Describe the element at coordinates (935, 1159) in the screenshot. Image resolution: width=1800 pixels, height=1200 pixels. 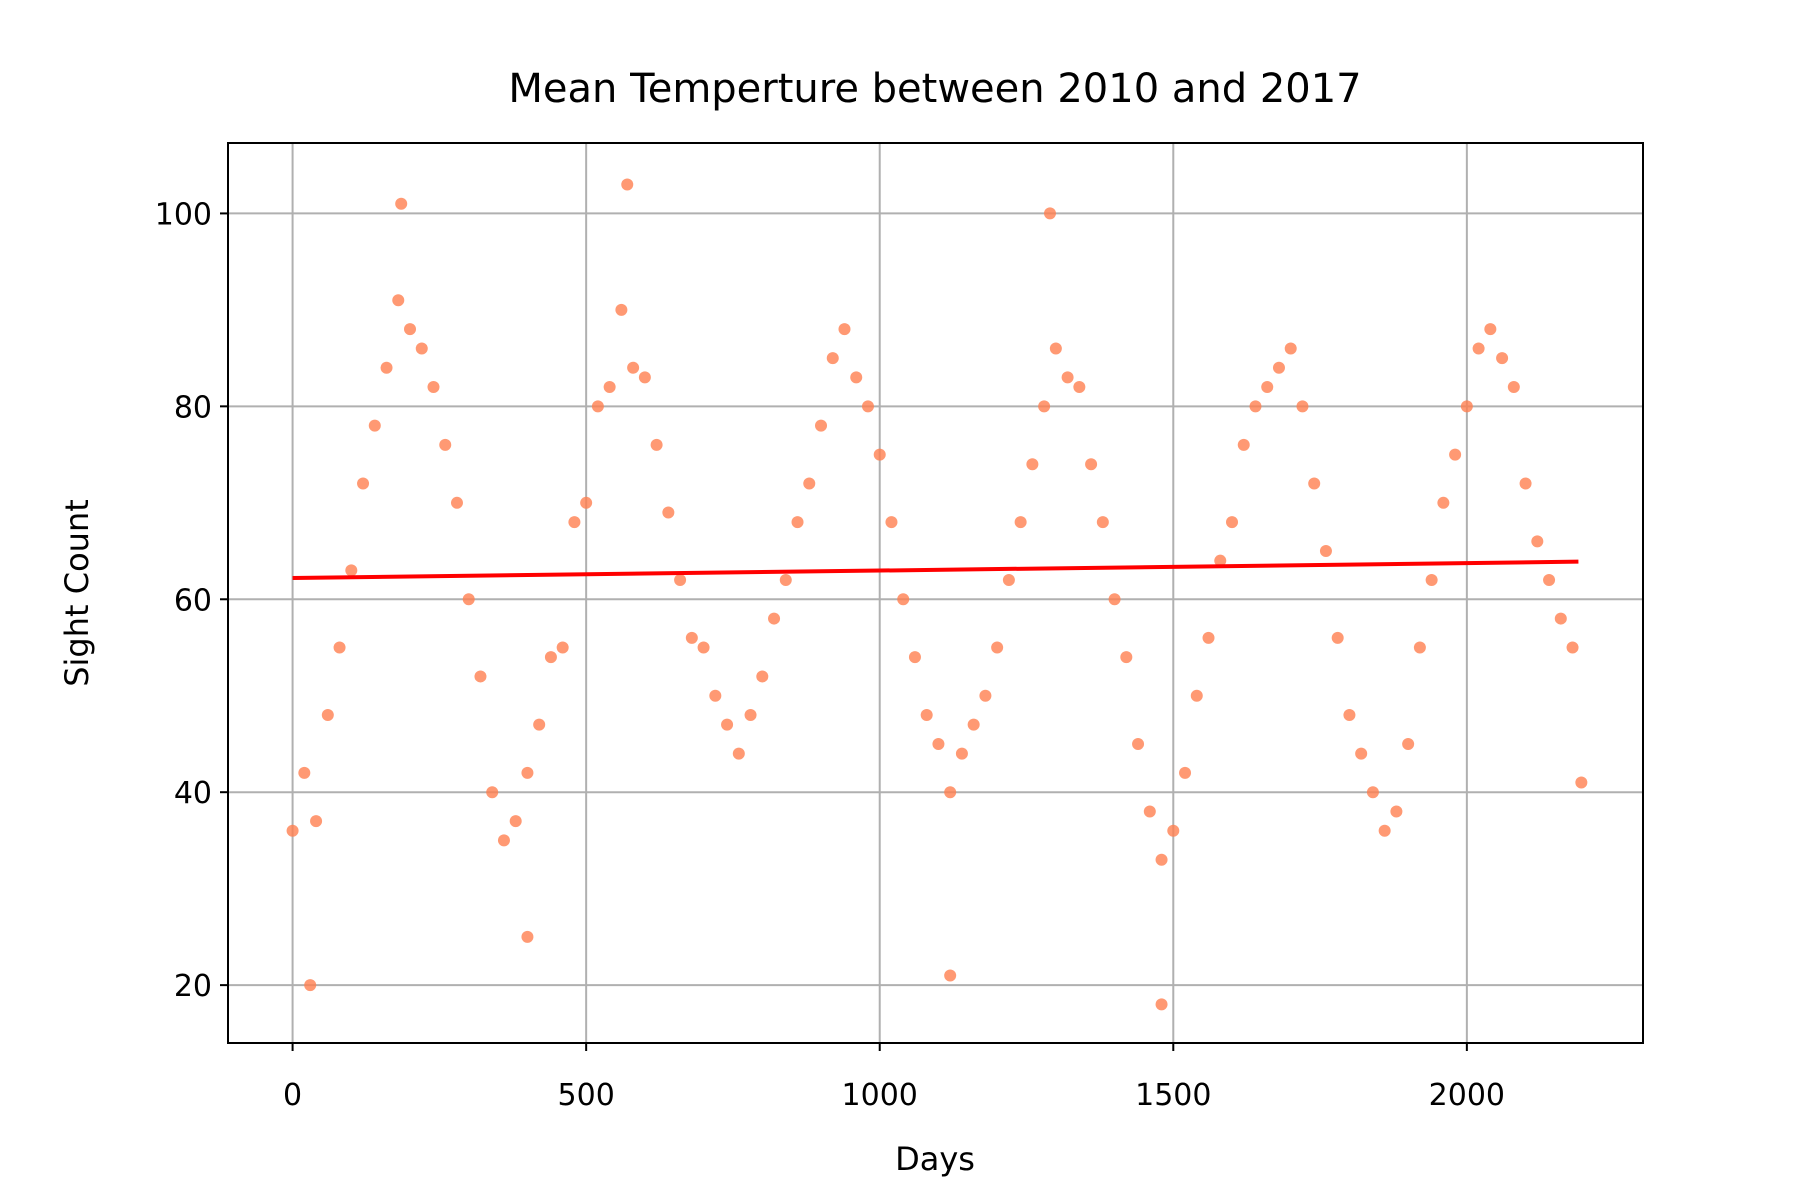
I see `x-axis-label: Days` at that location.